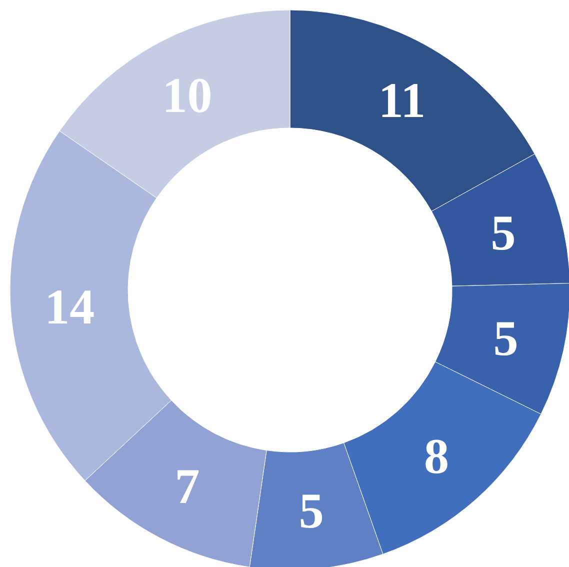  Describe the element at coordinates (187, 94) in the screenshot. I see `data-label: 10` at that location.